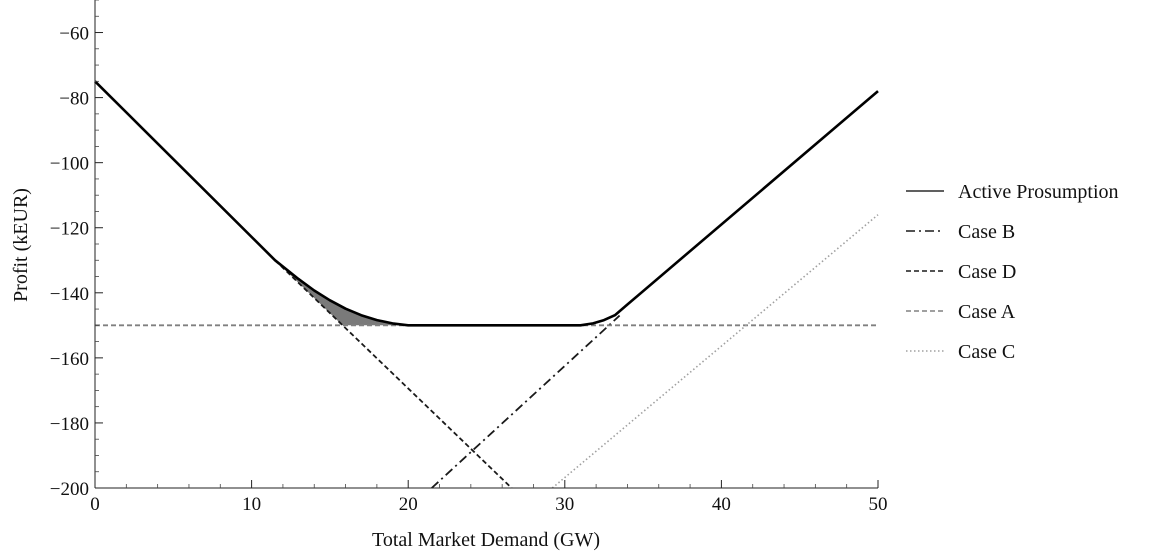 The image size is (1166, 554). What do you see at coordinates (721, 504) in the screenshot?
I see `x-tick-label: 40` at bounding box center [721, 504].